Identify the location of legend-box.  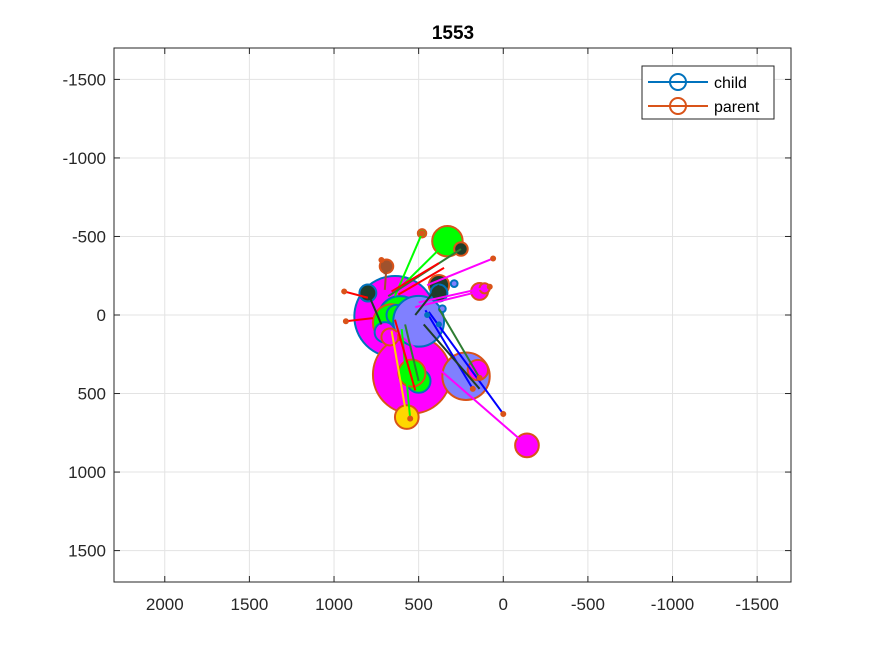
(708, 92).